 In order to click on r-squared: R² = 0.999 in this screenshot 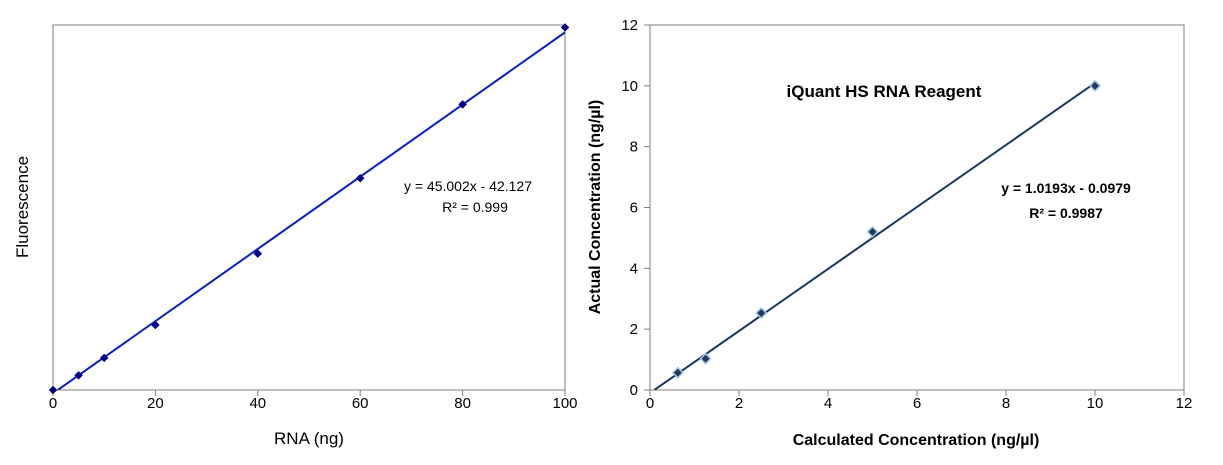, I will do `click(475, 207)`.